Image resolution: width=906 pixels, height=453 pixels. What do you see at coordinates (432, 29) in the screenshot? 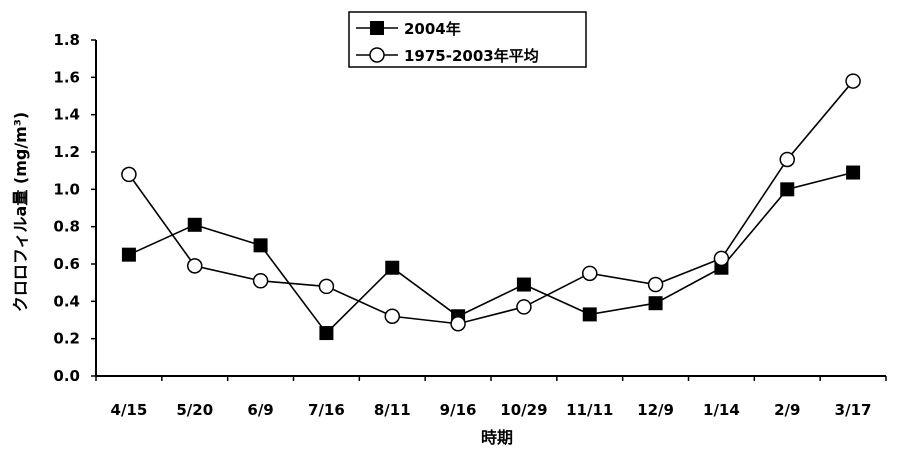
I see `legend-label-2004: 2004年` at bounding box center [432, 29].